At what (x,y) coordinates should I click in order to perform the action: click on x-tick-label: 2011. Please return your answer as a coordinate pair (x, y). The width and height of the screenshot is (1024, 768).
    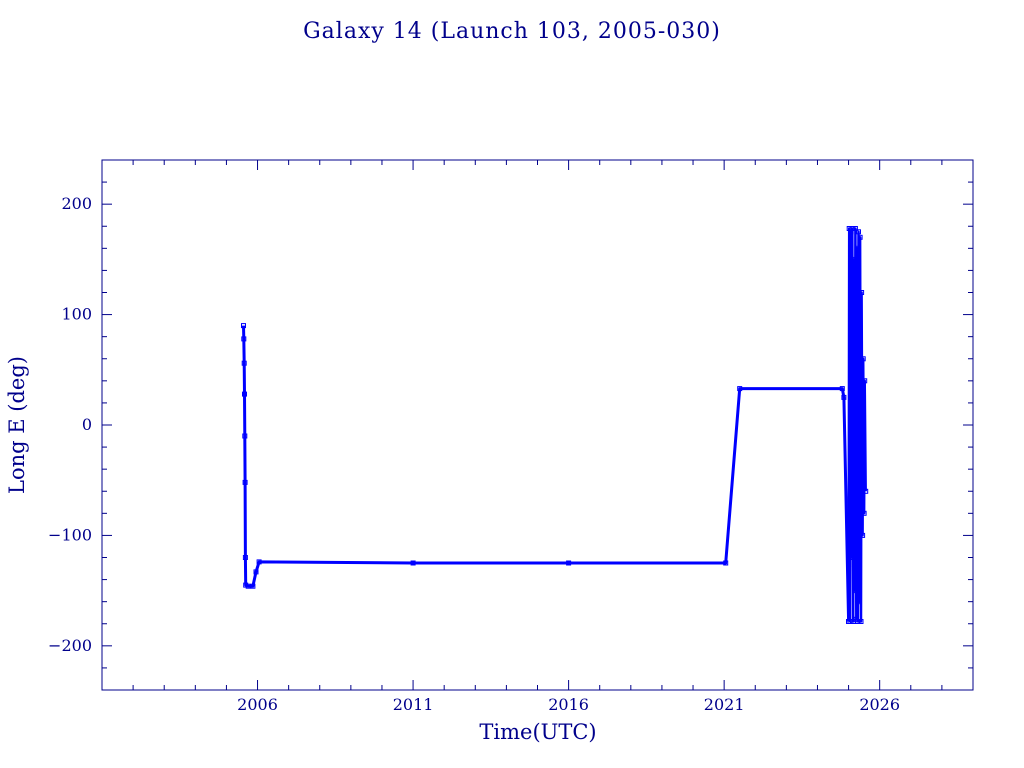
    Looking at the image, I should click on (413, 704).